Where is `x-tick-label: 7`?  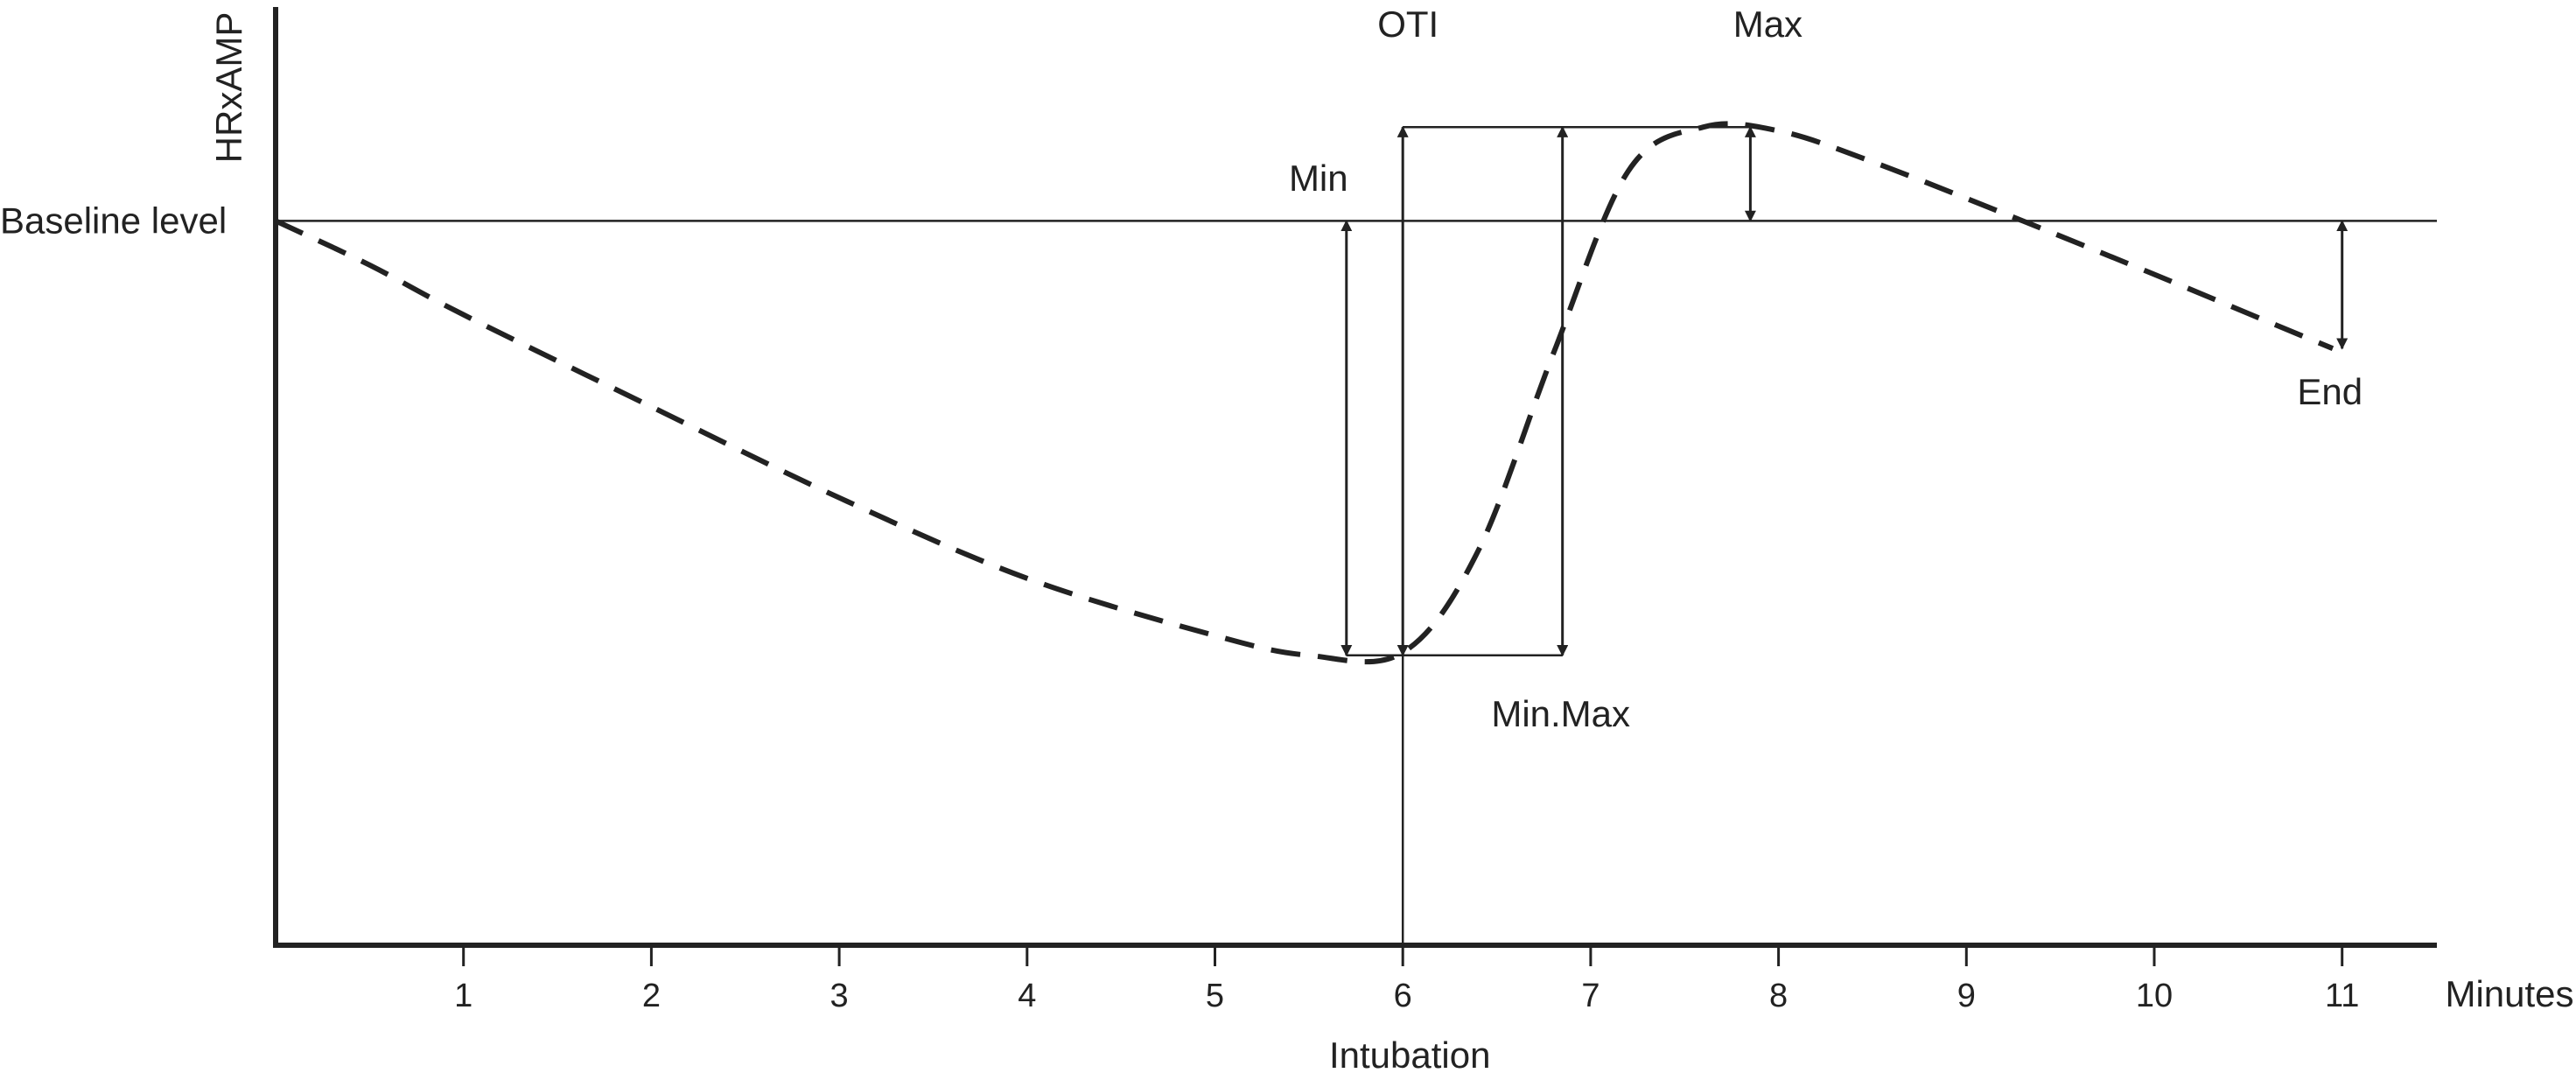 x-tick-label: 7 is located at coordinates (1590, 996).